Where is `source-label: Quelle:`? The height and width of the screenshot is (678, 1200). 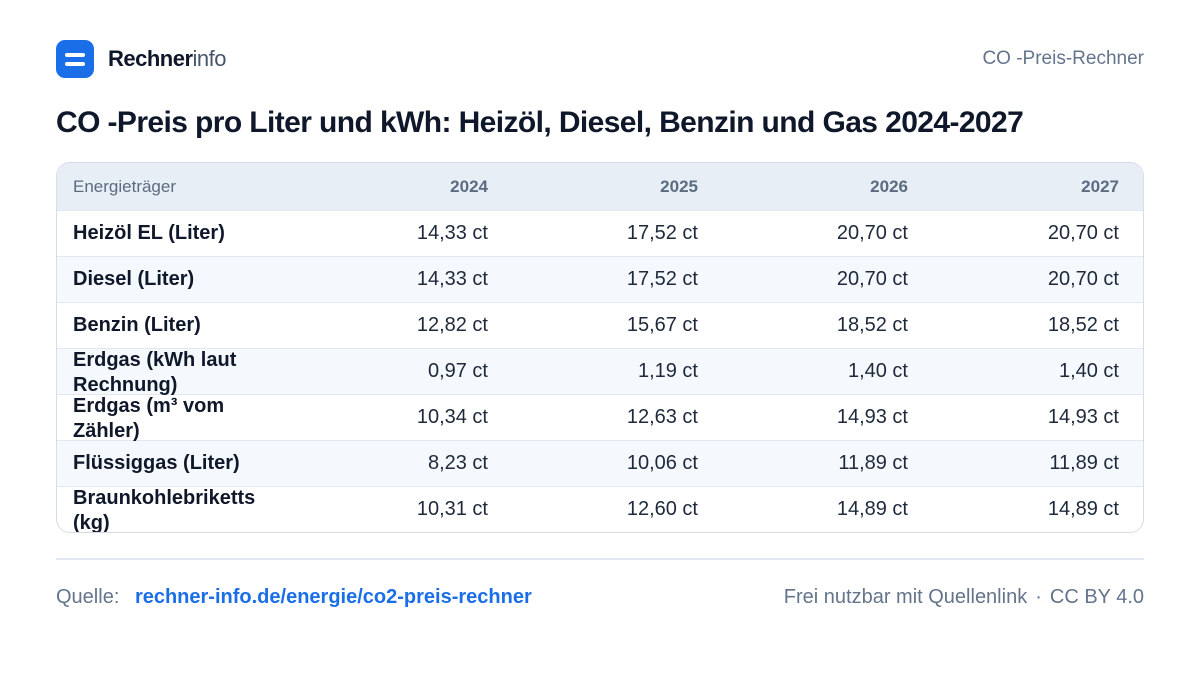
source-label: Quelle: is located at coordinates (88, 596).